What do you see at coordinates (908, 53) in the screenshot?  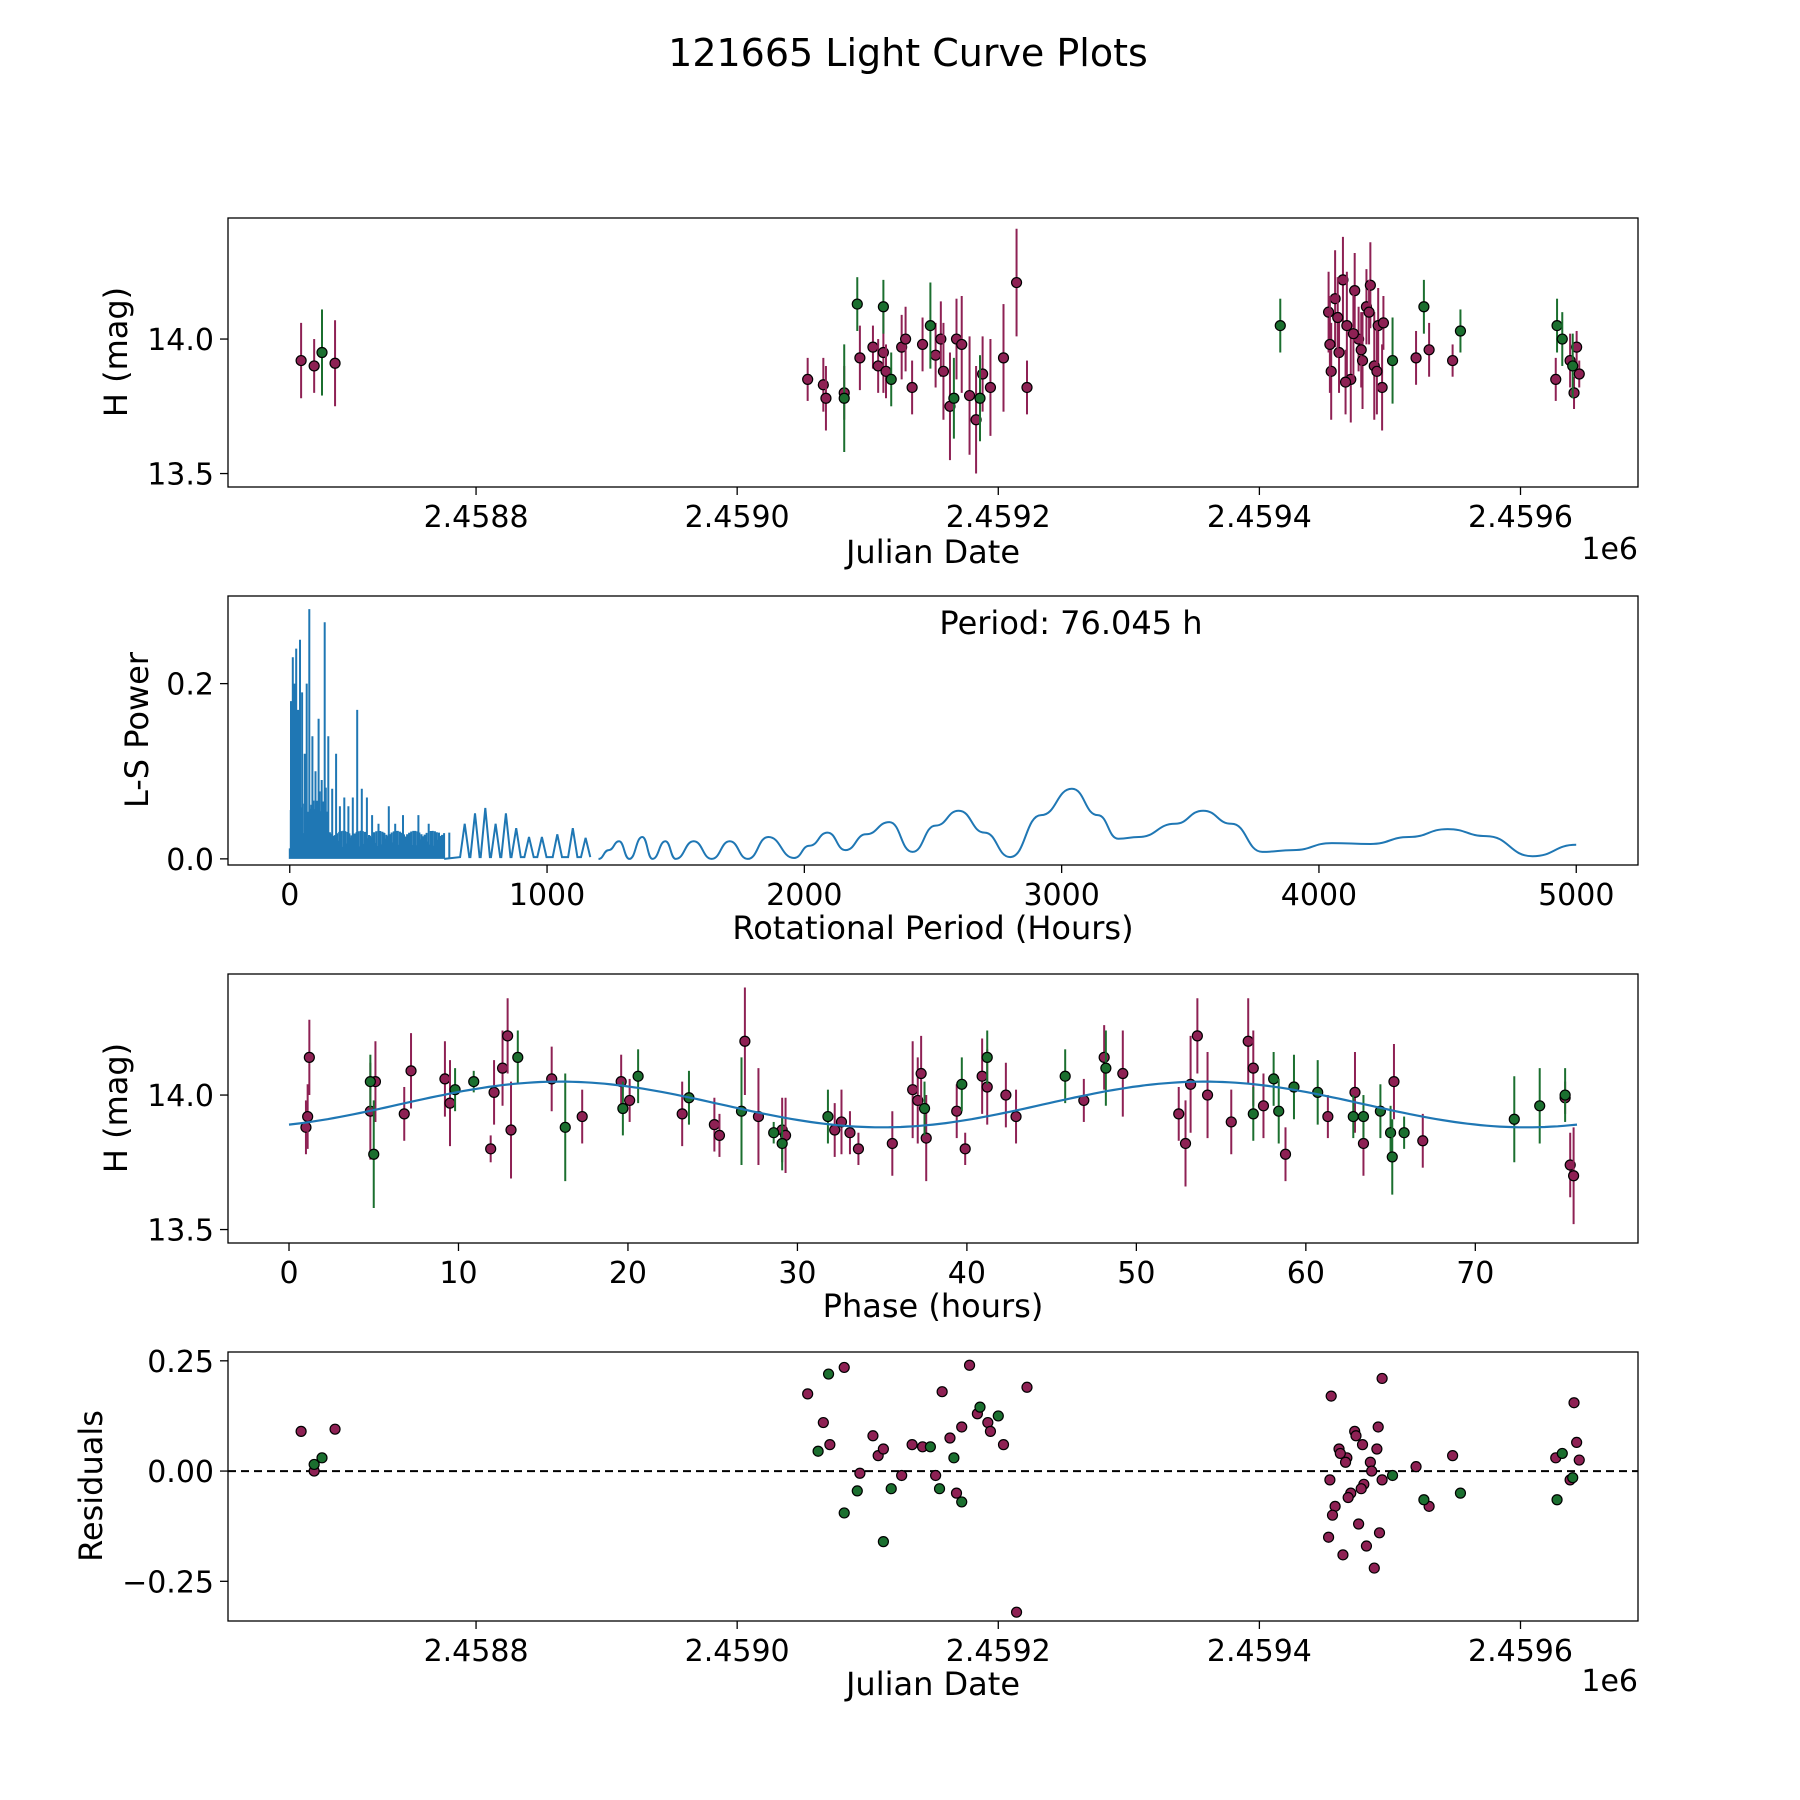 I see `figure-title: 121665 Light Curve Plots` at bounding box center [908, 53].